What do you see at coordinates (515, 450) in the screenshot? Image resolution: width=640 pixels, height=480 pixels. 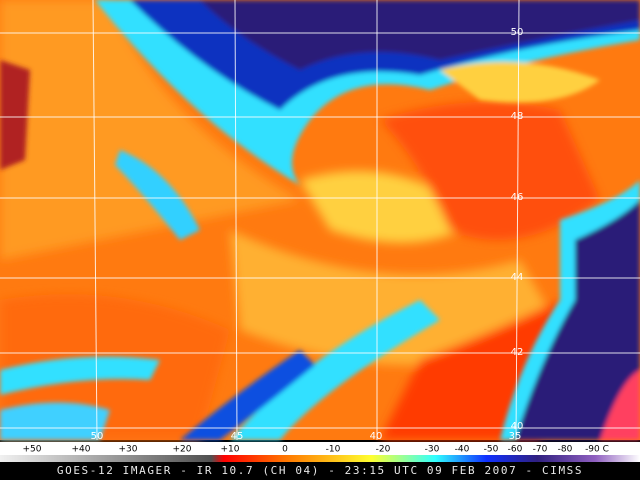 I see `colorbar-label: -60` at bounding box center [515, 450].